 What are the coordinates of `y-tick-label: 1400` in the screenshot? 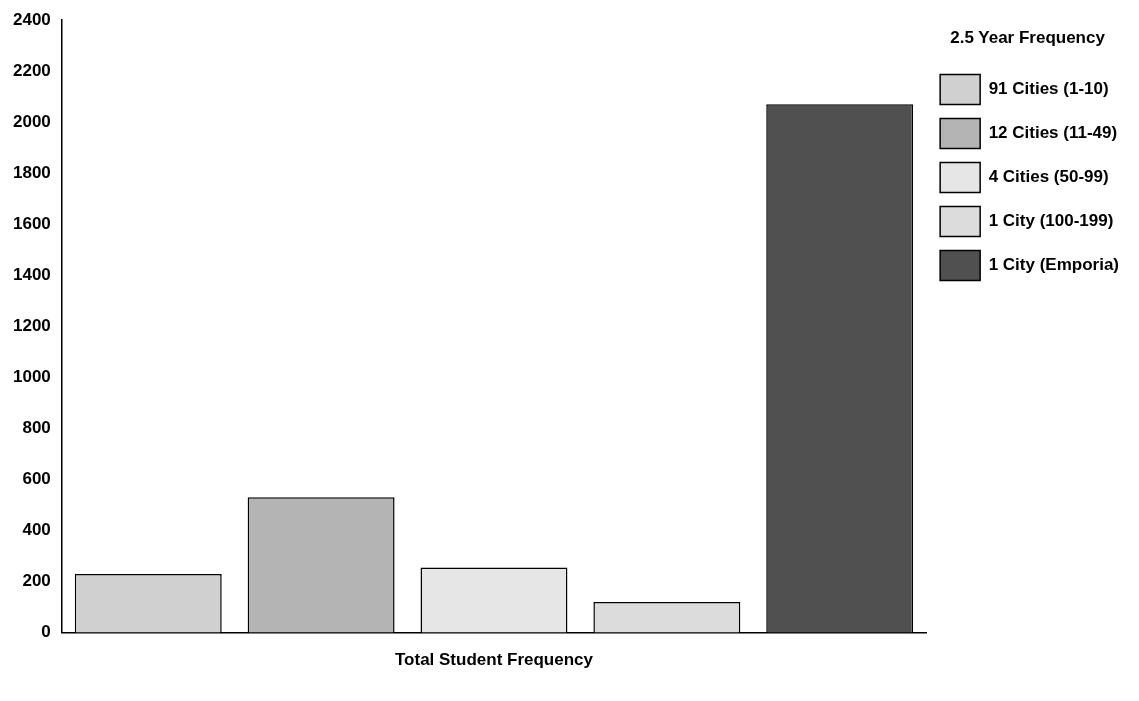 It's located at (31, 274).